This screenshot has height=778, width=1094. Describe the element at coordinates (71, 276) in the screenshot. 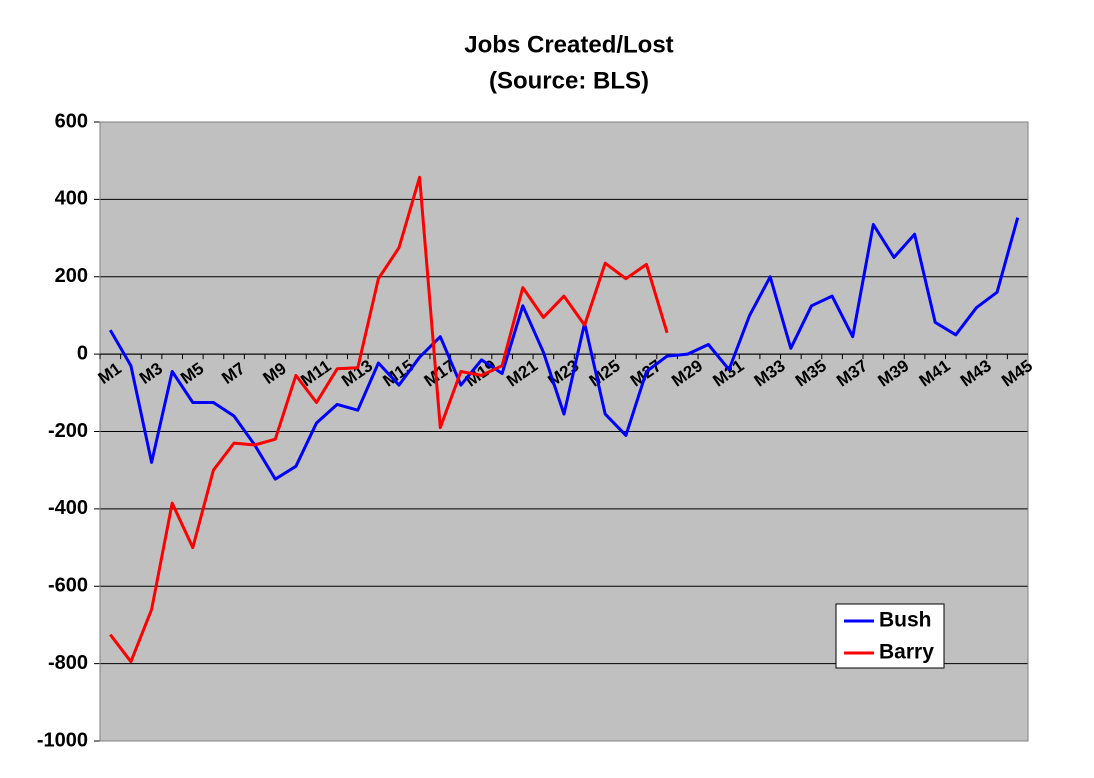

I see `y-tick-label: 200` at that location.